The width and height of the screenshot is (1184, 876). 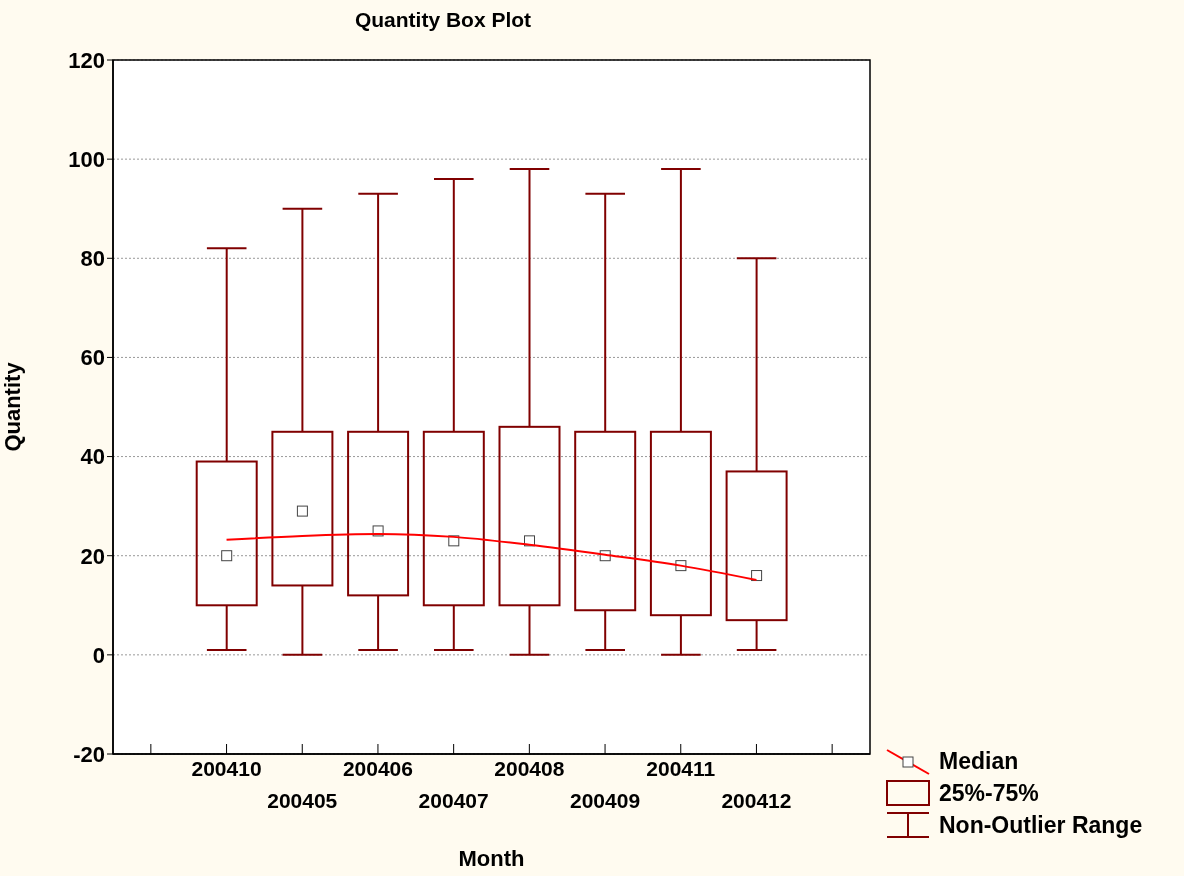 What do you see at coordinates (302, 800) in the screenshot?
I see `x-tick-label: 200405` at bounding box center [302, 800].